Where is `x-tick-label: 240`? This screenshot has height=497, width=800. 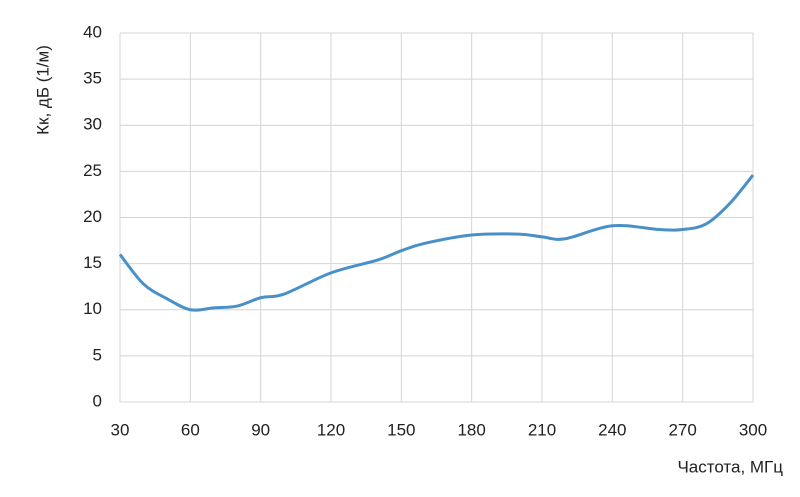
x-tick-label: 240 is located at coordinates (612, 429).